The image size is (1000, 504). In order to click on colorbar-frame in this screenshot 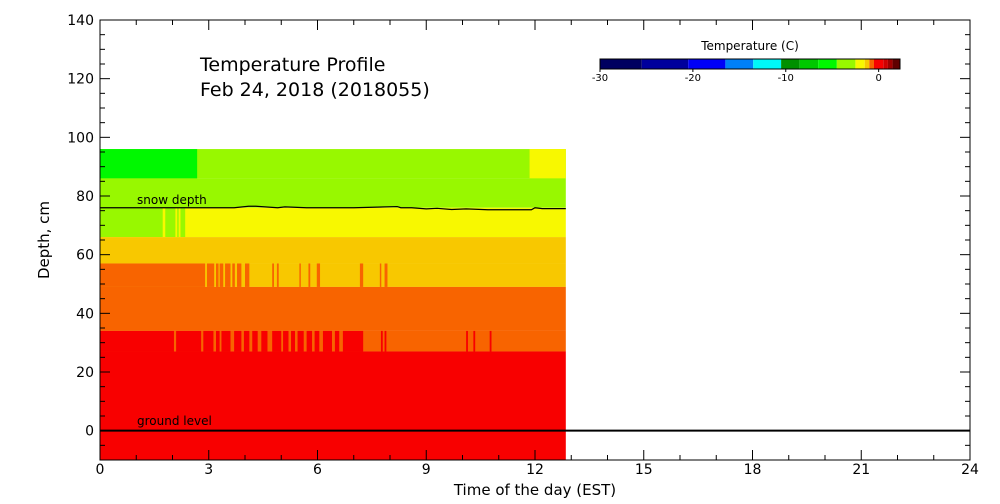, I will do `click(750, 64)`.